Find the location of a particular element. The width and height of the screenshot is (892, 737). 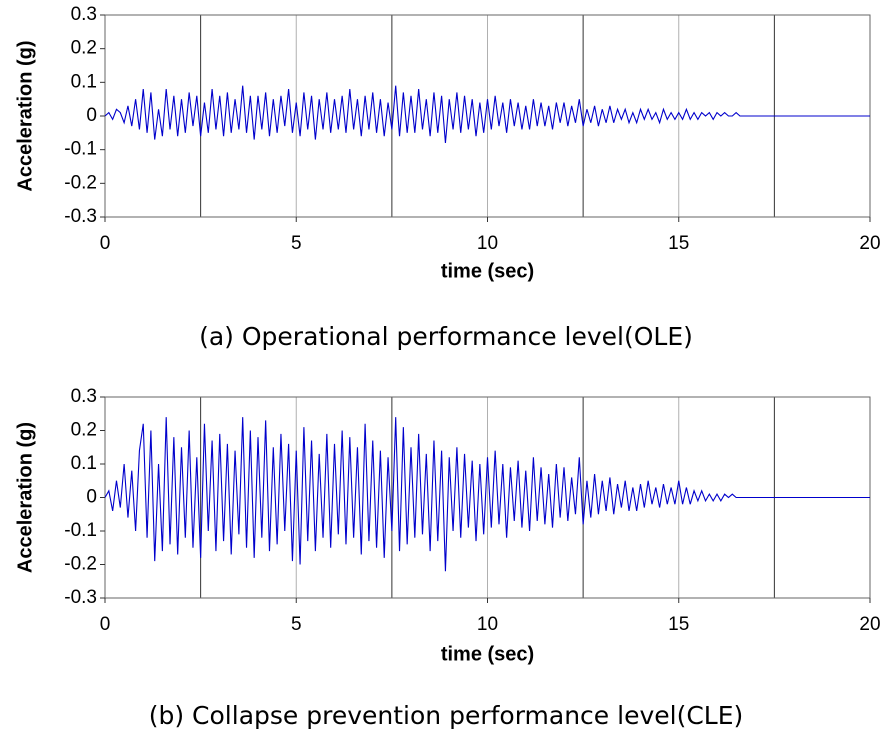

signal-line is located at coordinates (487, 114).